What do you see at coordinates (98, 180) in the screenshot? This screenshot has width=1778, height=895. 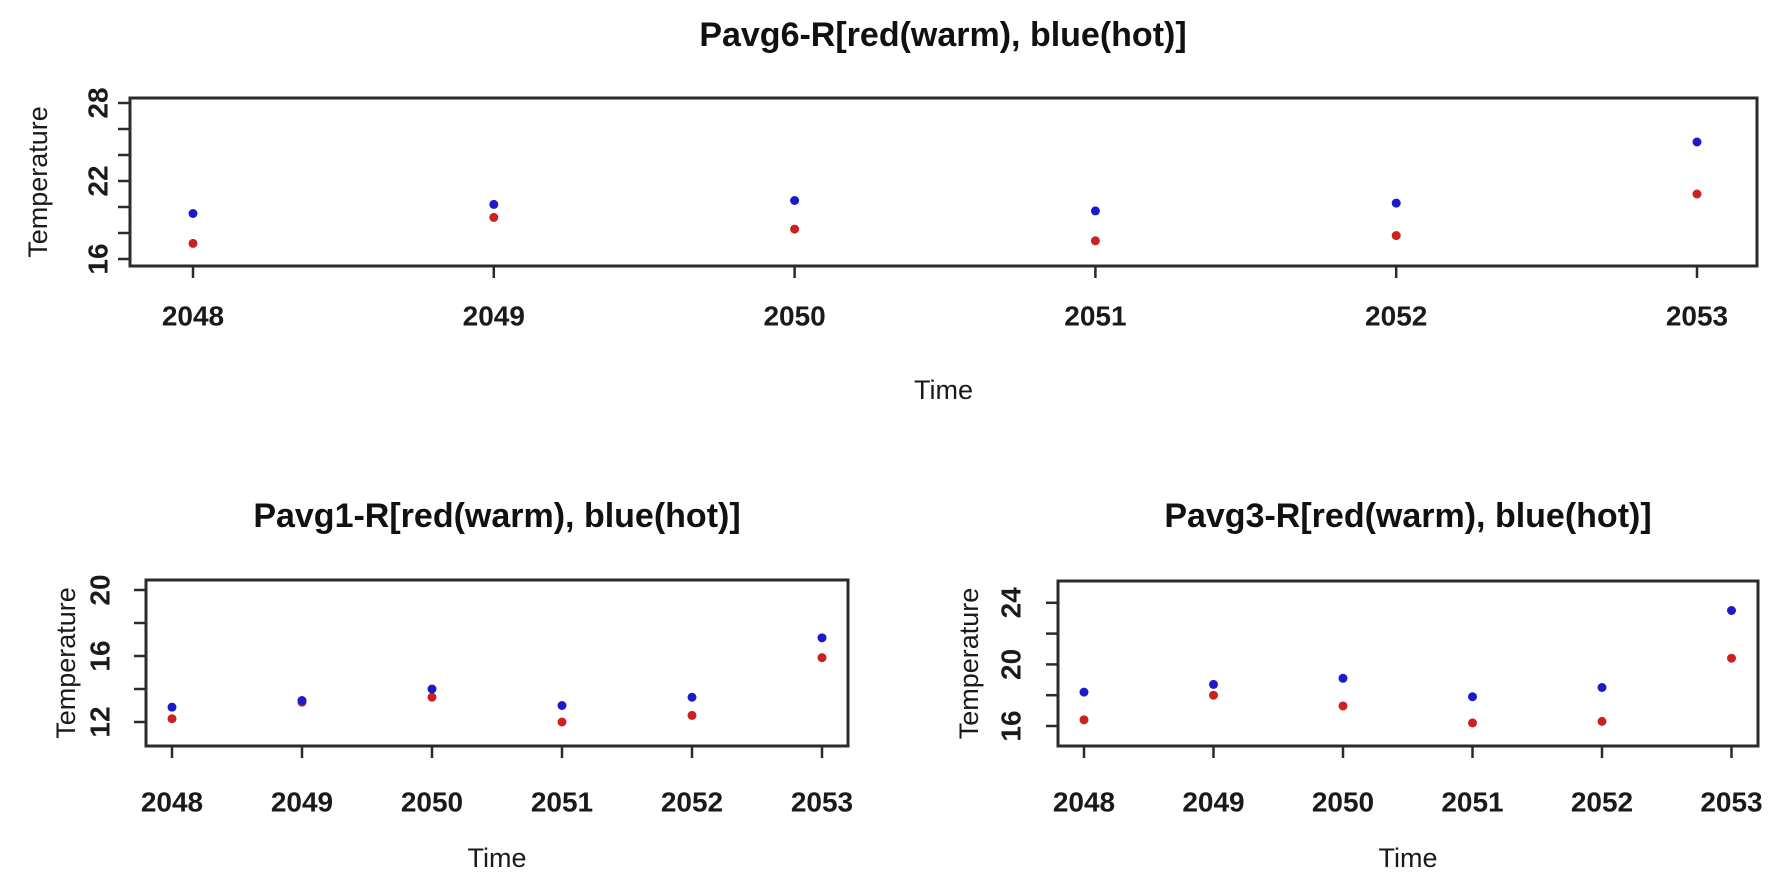 I see `y-tick-label: 22` at bounding box center [98, 180].